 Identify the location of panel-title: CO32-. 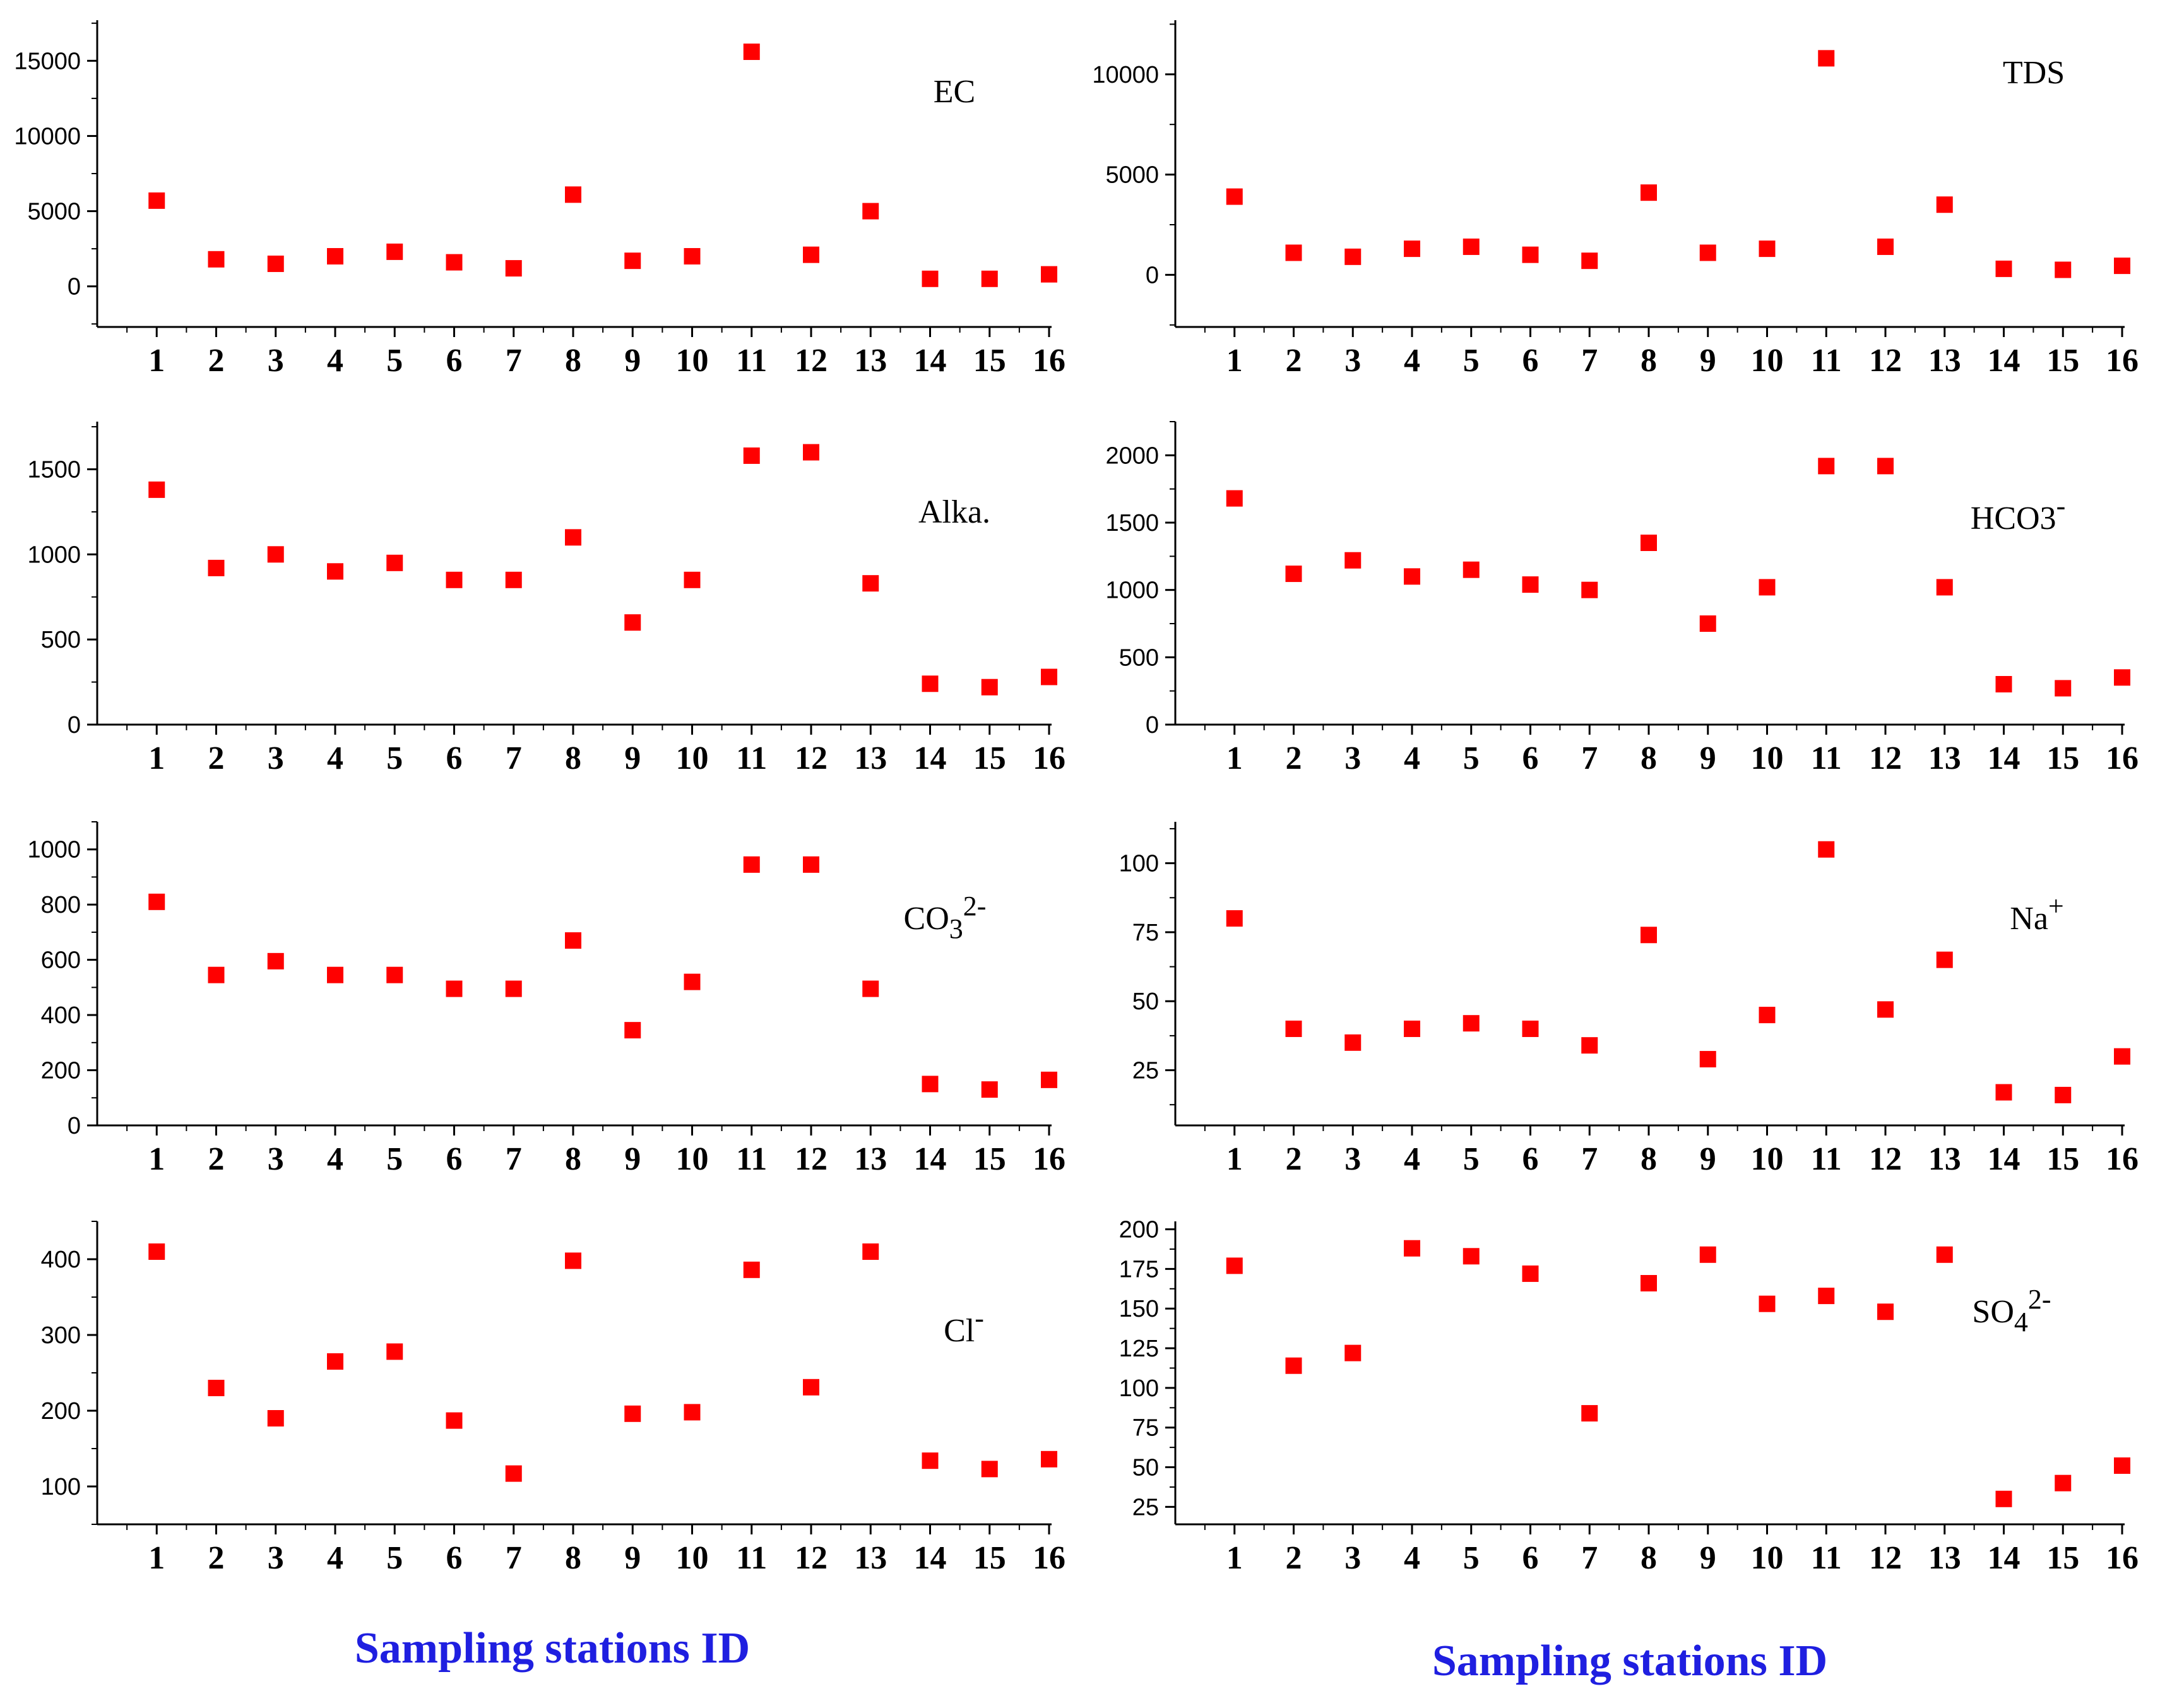
(945, 917).